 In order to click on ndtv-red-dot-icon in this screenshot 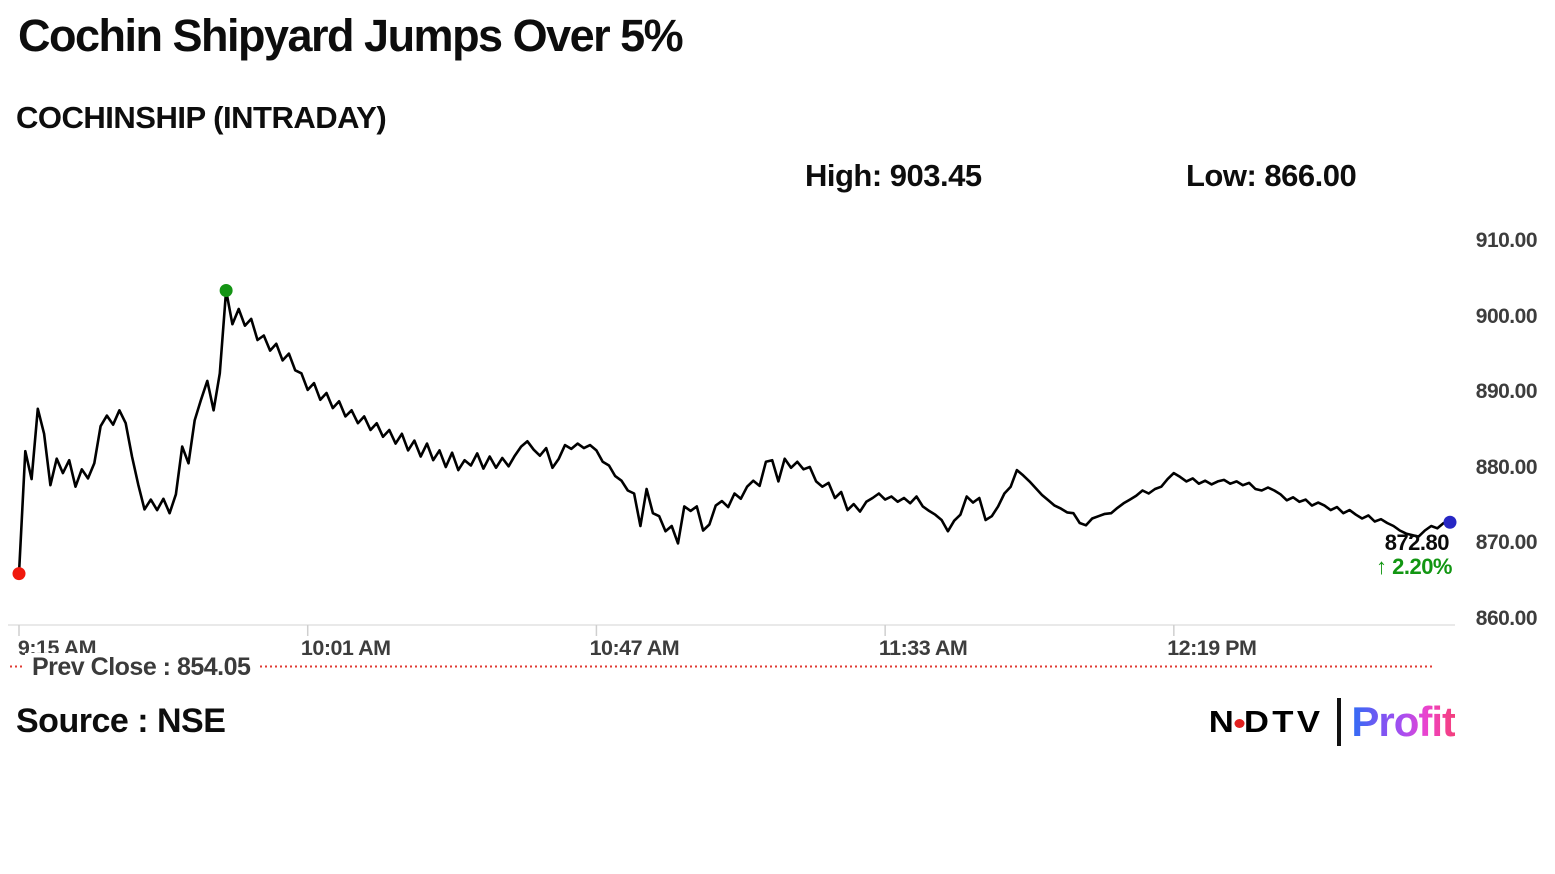, I will do `click(1239, 723)`.